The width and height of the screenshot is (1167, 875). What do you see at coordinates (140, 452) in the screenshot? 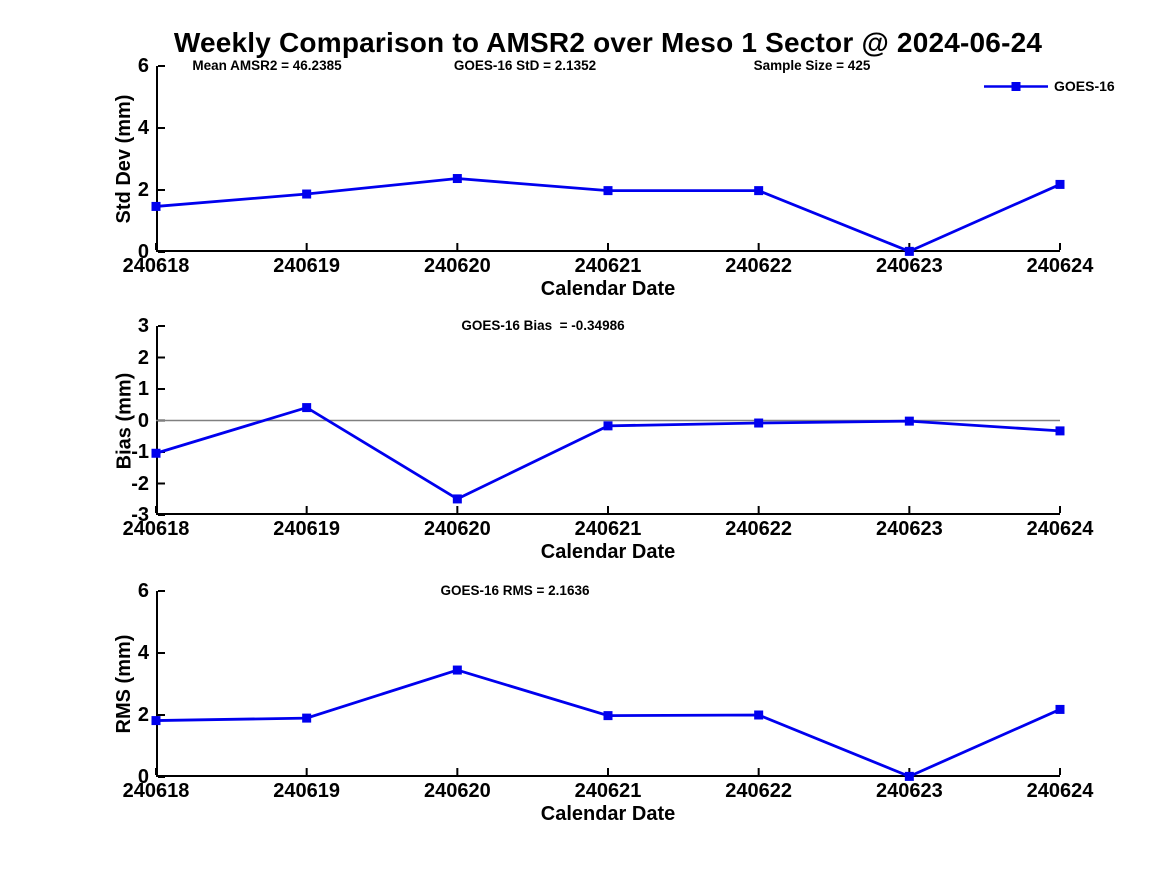
I see `y-tick-label: -1` at bounding box center [140, 452].